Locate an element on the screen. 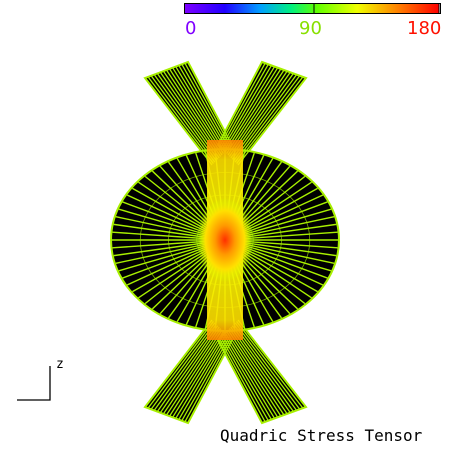  axes-triad: z is located at coordinates (40, 379).